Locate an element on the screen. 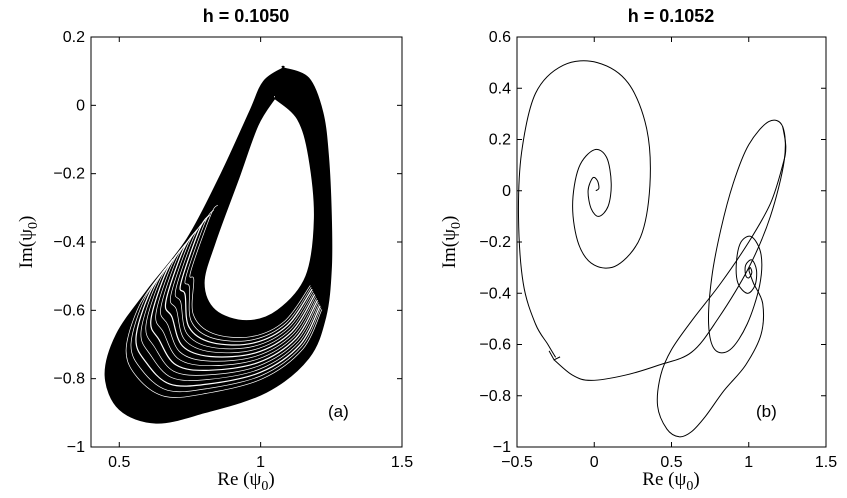 This screenshot has width=847, height=498. chart-b-y-tick-label: −1 is located at coordinates (502, 447).